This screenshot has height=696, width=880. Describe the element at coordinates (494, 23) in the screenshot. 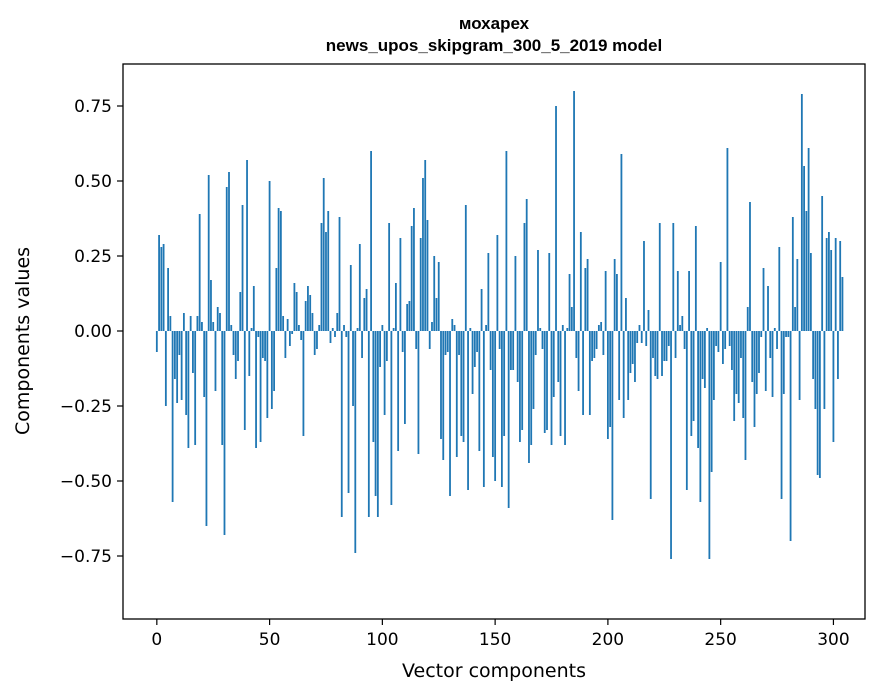

I see `chart-title-line-1: мохарех` at that location.